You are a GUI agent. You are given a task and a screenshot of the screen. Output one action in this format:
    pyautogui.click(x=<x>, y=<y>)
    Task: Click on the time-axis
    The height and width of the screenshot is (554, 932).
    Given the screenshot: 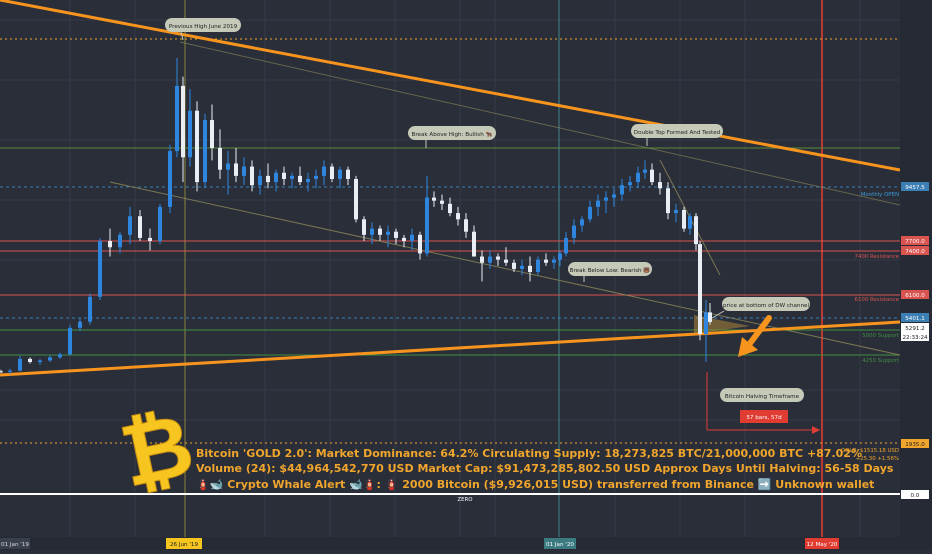 What is the action you would take?
    pyautogui.click(x=466, y=543)
    